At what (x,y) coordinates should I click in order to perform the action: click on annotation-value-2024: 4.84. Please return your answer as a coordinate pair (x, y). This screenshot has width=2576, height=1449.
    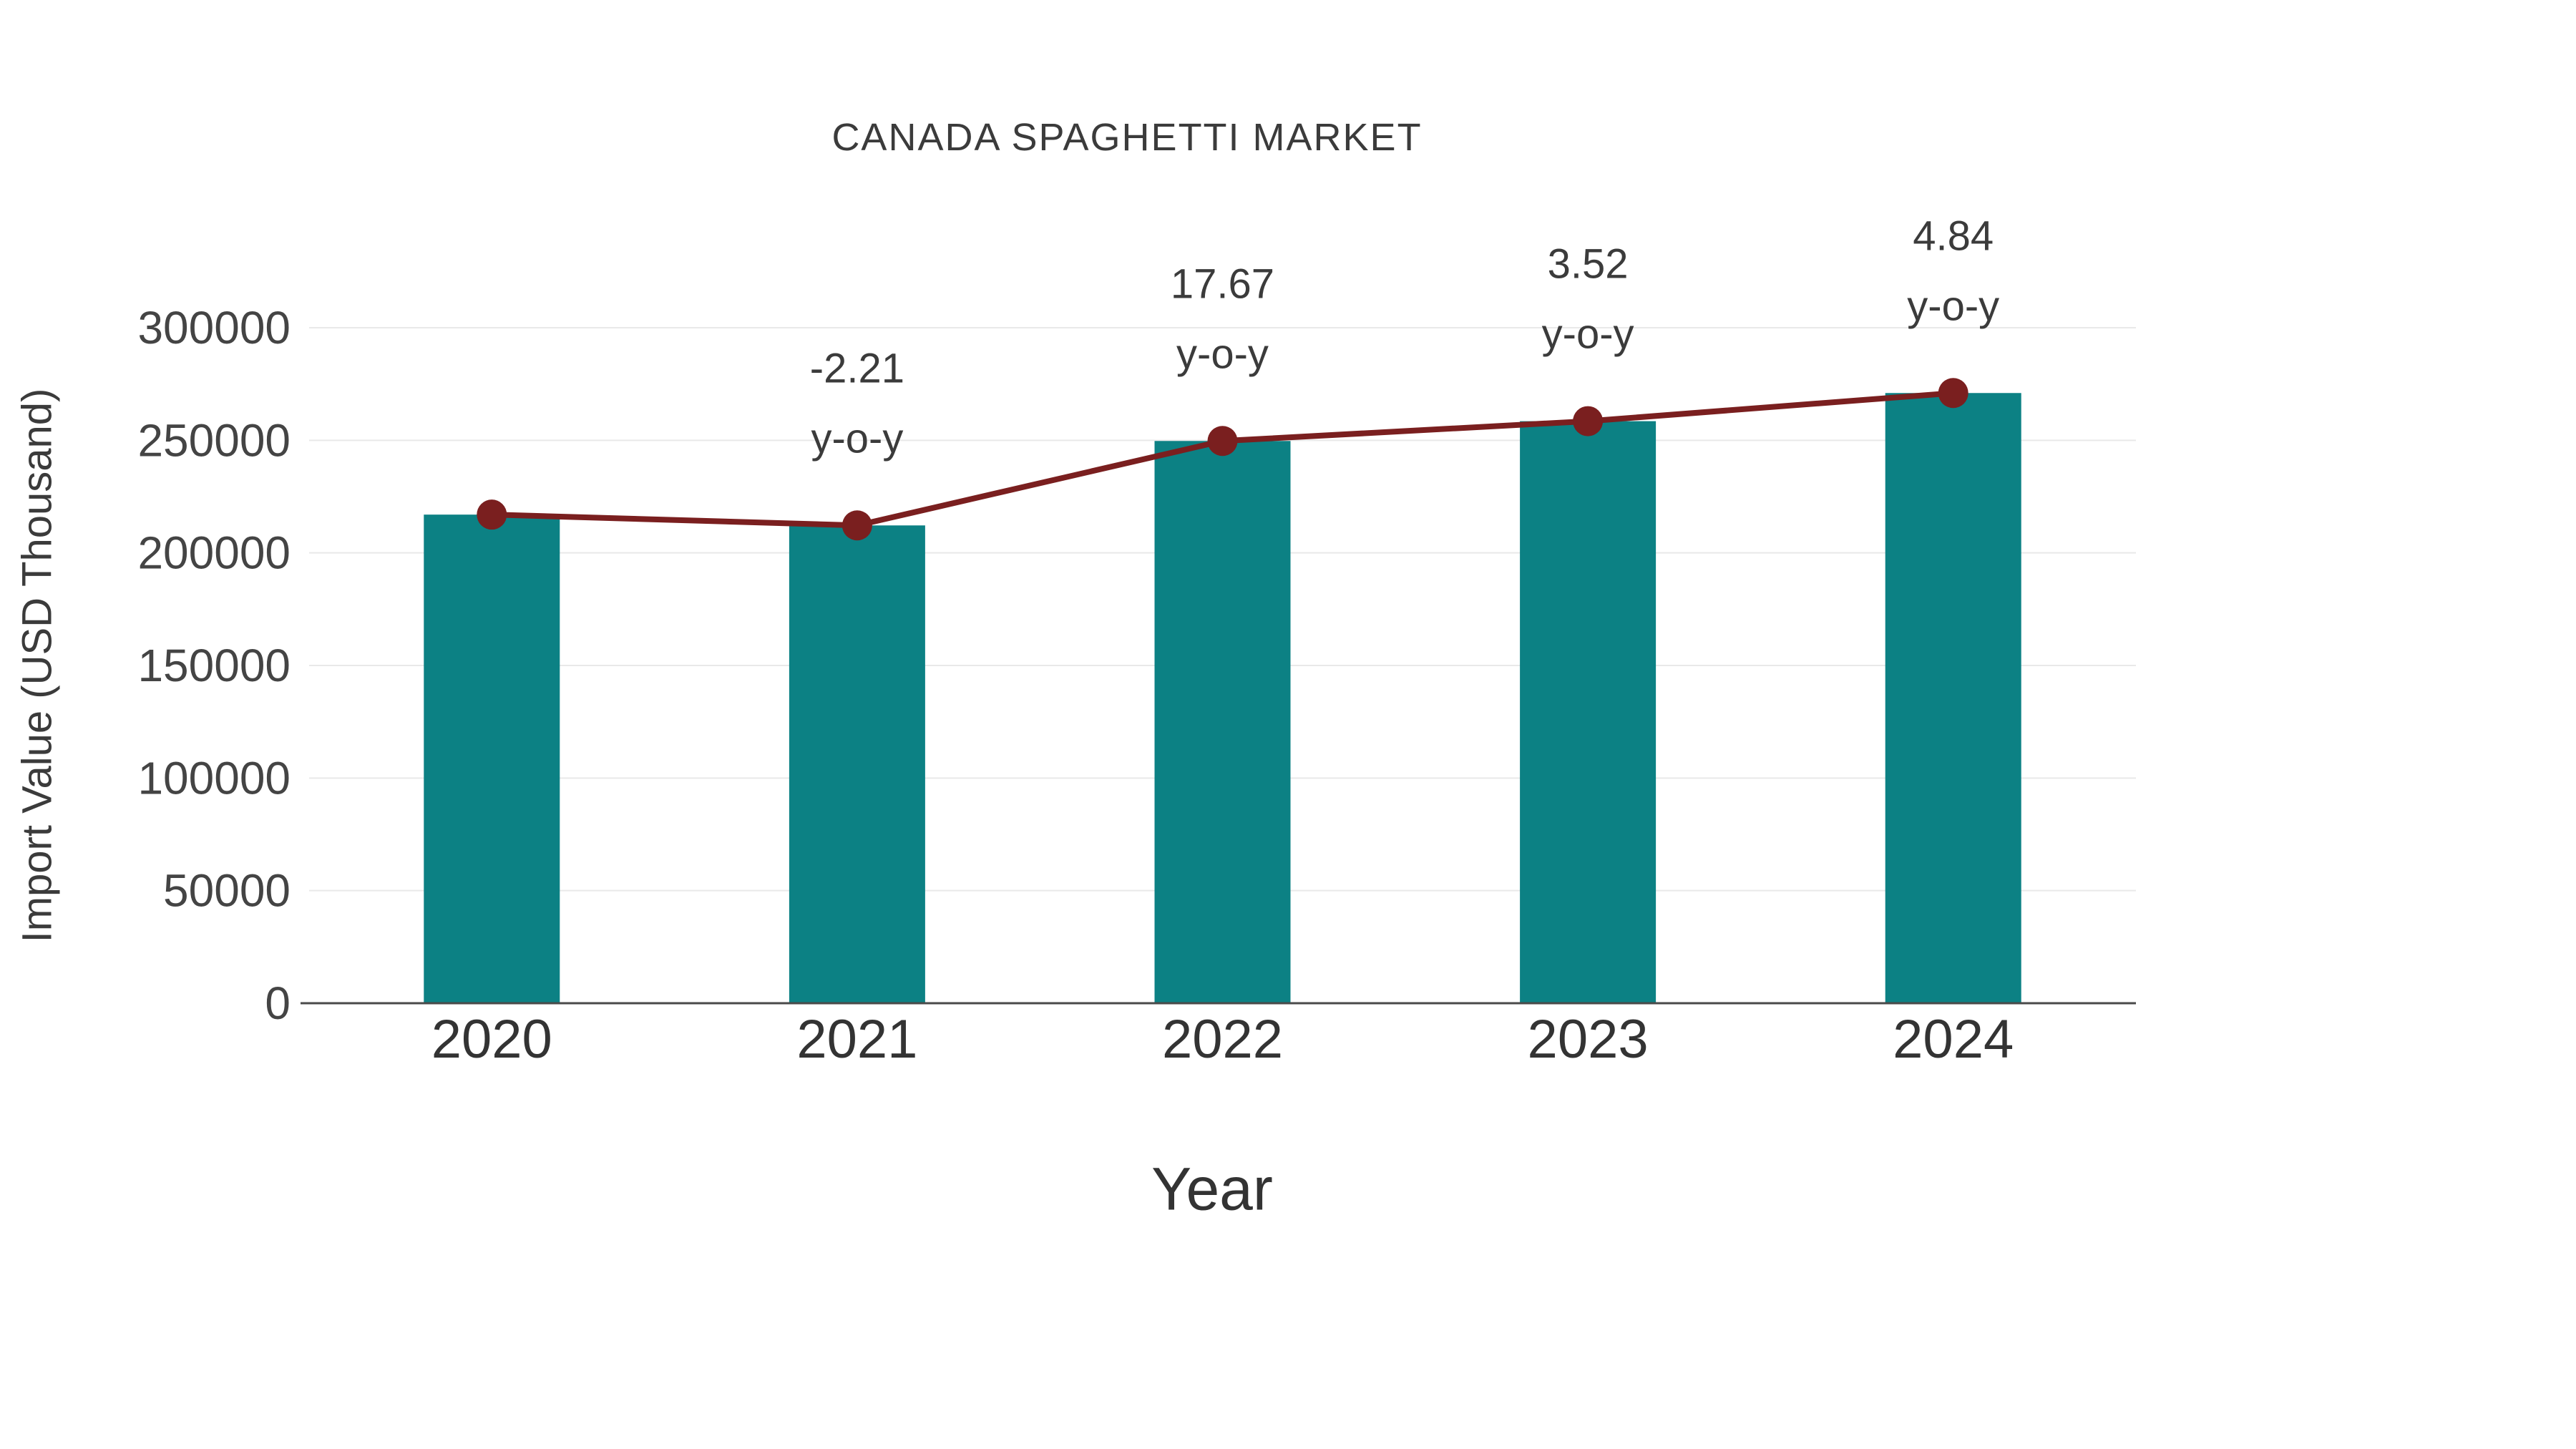
    Looking at the image, I should click on (1953, 236).